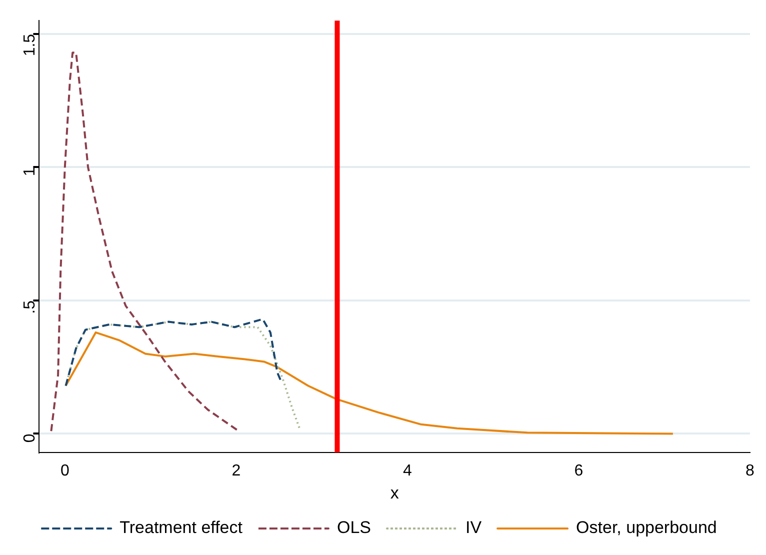 This screenshot has height=555, width=766. Describe the element at coordinates (30, 438) in the screenshot. I see `y-tick-label: 0` at that location.